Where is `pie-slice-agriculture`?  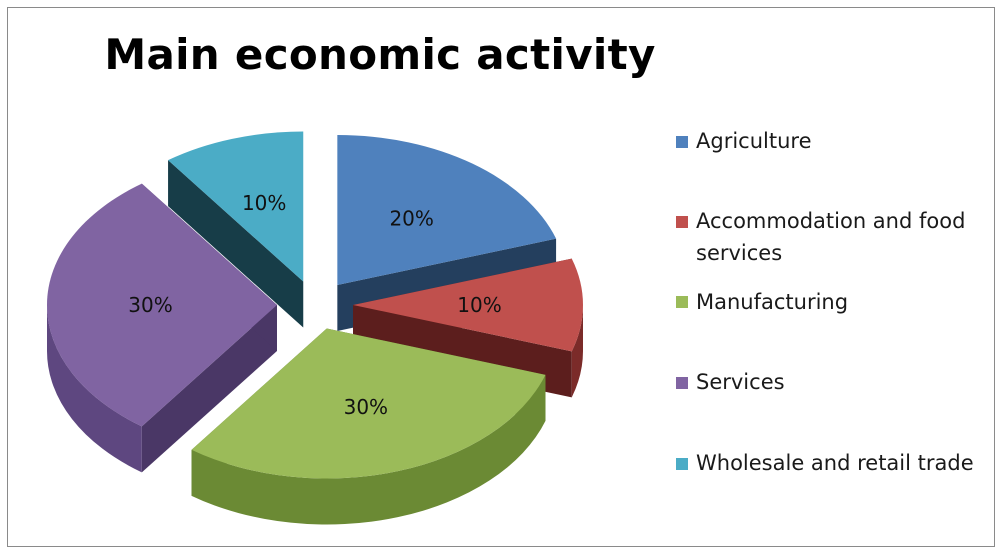 pie-slice-agriculture is located at coordinates (447, 210).